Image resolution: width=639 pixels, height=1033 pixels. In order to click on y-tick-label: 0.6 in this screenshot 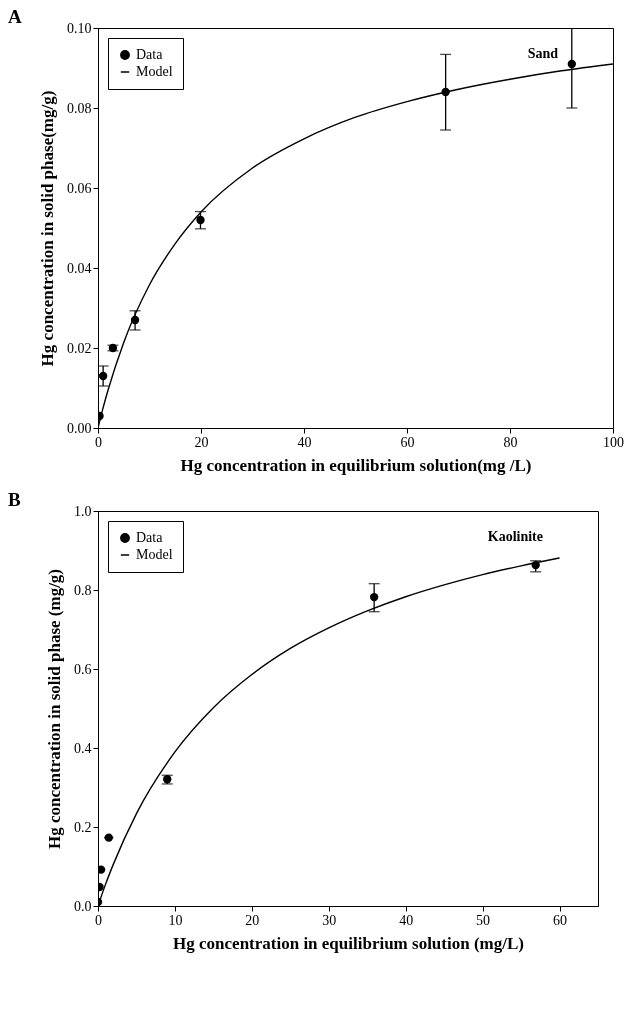, I will do `click(83, 669)`.